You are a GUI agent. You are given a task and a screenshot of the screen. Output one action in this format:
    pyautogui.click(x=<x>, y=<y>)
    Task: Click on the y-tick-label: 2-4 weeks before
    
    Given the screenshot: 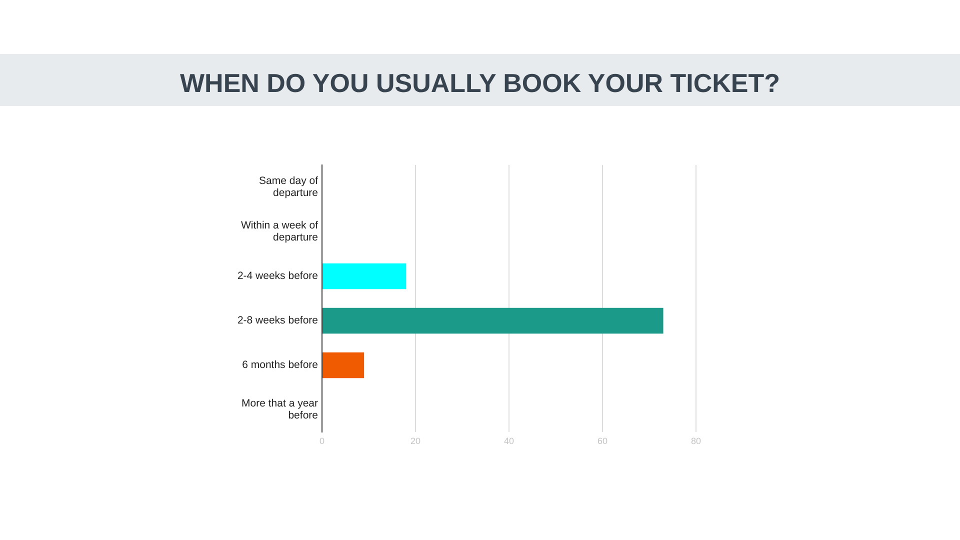 What is the action you would take?
    pyautogui.click(x=277, y=276)
    